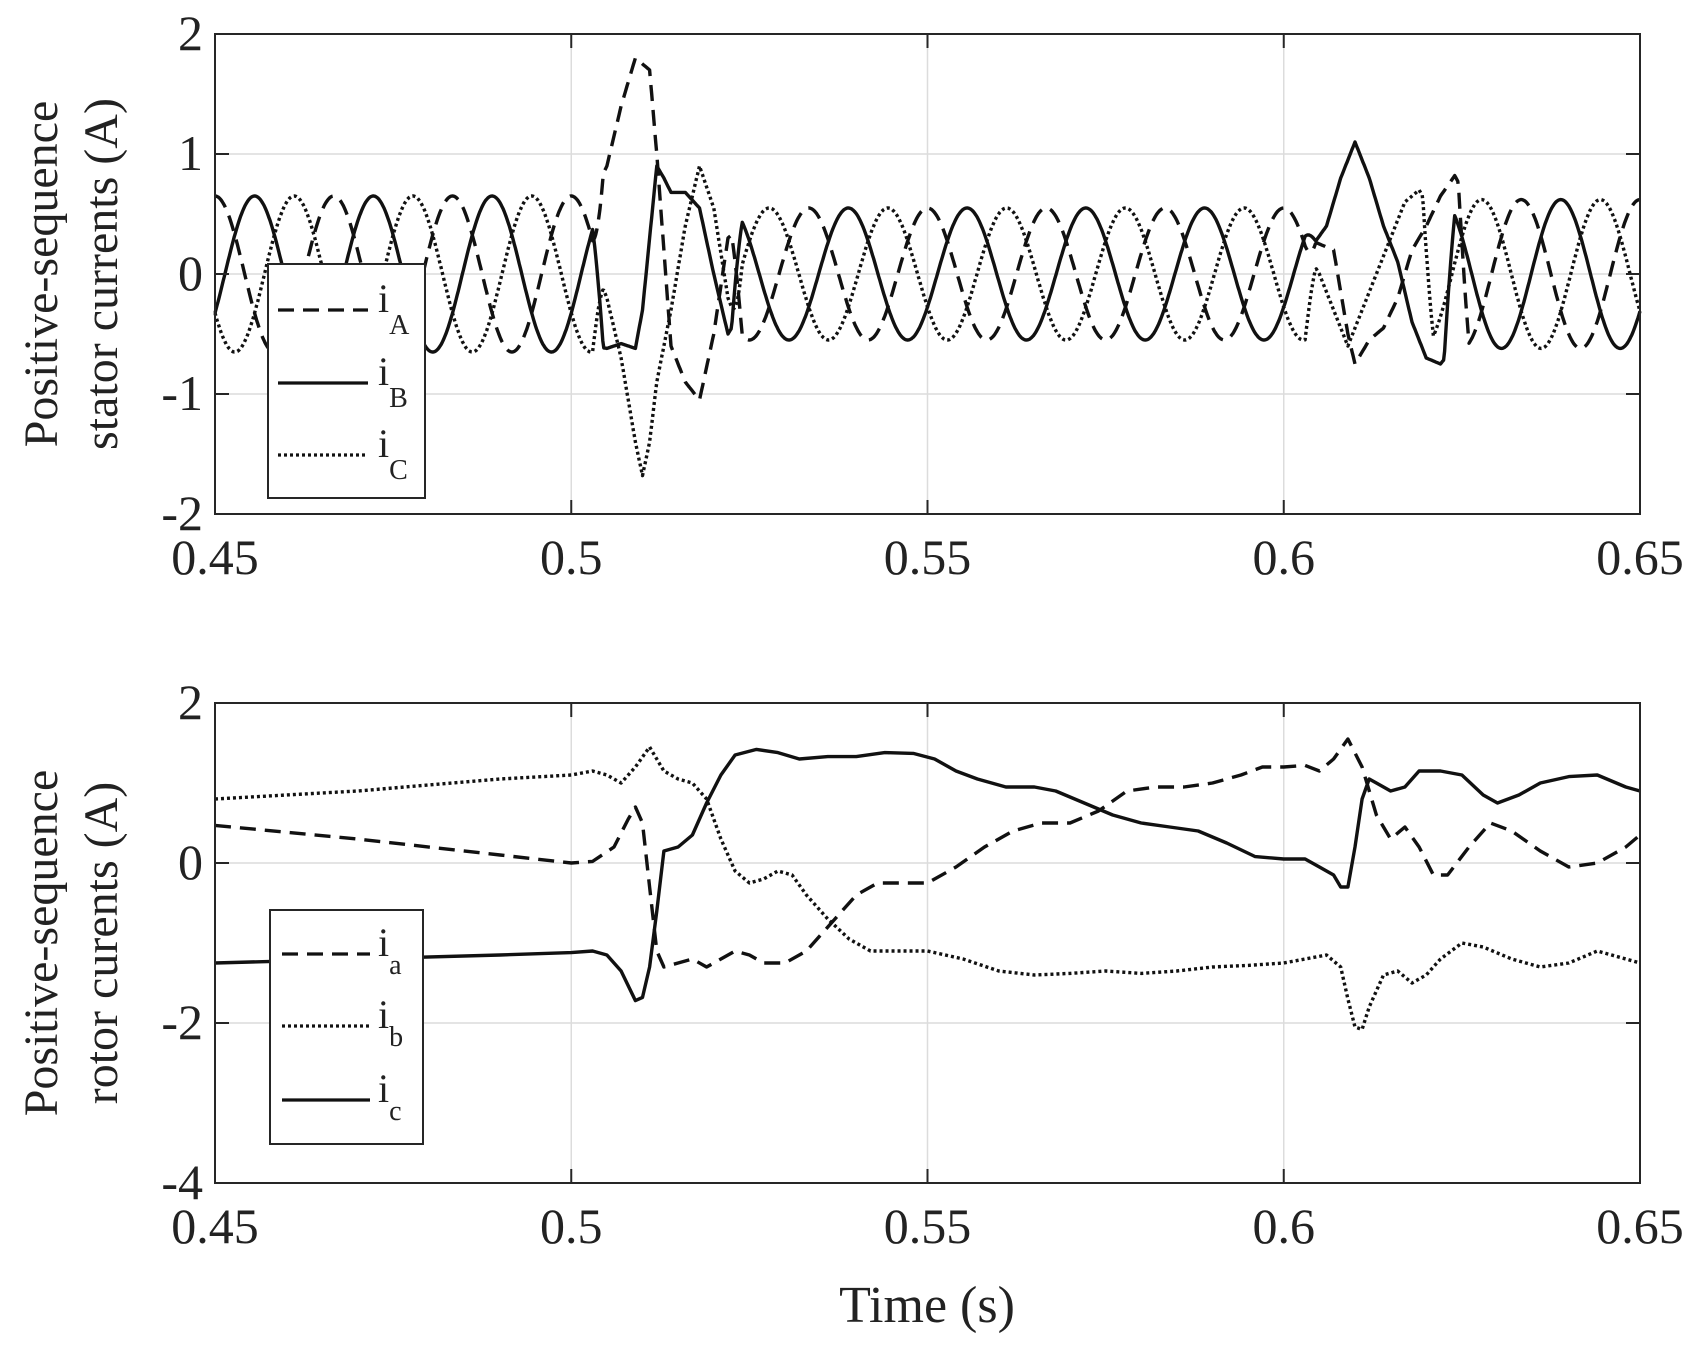 The image size is (1702, 1350). Describe the element at coordinates (398, 470) in the screenshot. I see `legend-iC-sub: C` at that location.